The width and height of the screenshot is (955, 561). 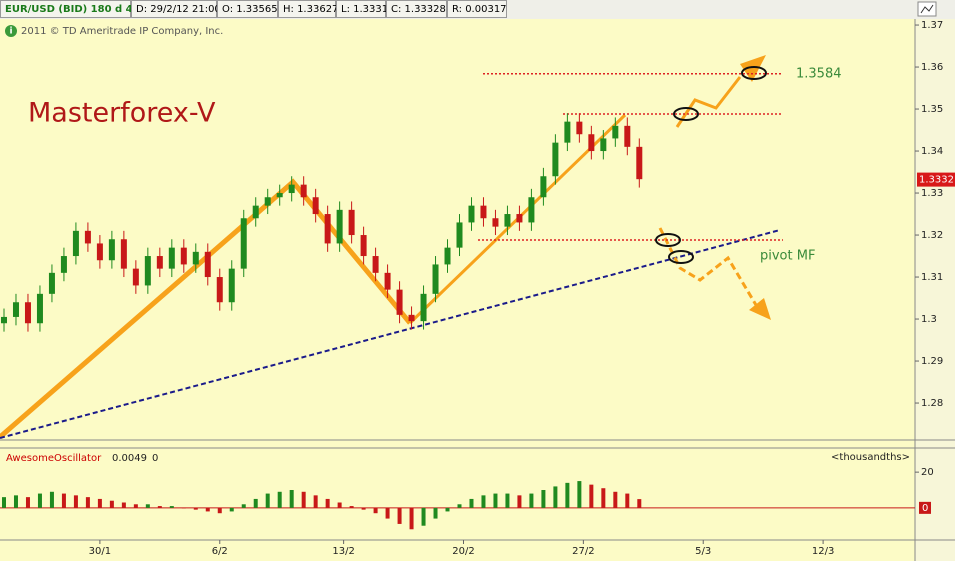 What do you see at coordinates (935, 280) in the screenshot?
I see `axis-bg` at bounding box center [935, 280].